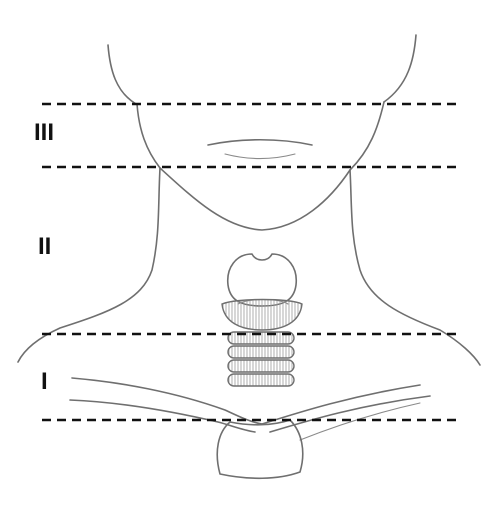 This screenshot has height=516, width=500. Describe the element at coordinates (260, 148) in the screenshot. I see `chin-lines` at that location.